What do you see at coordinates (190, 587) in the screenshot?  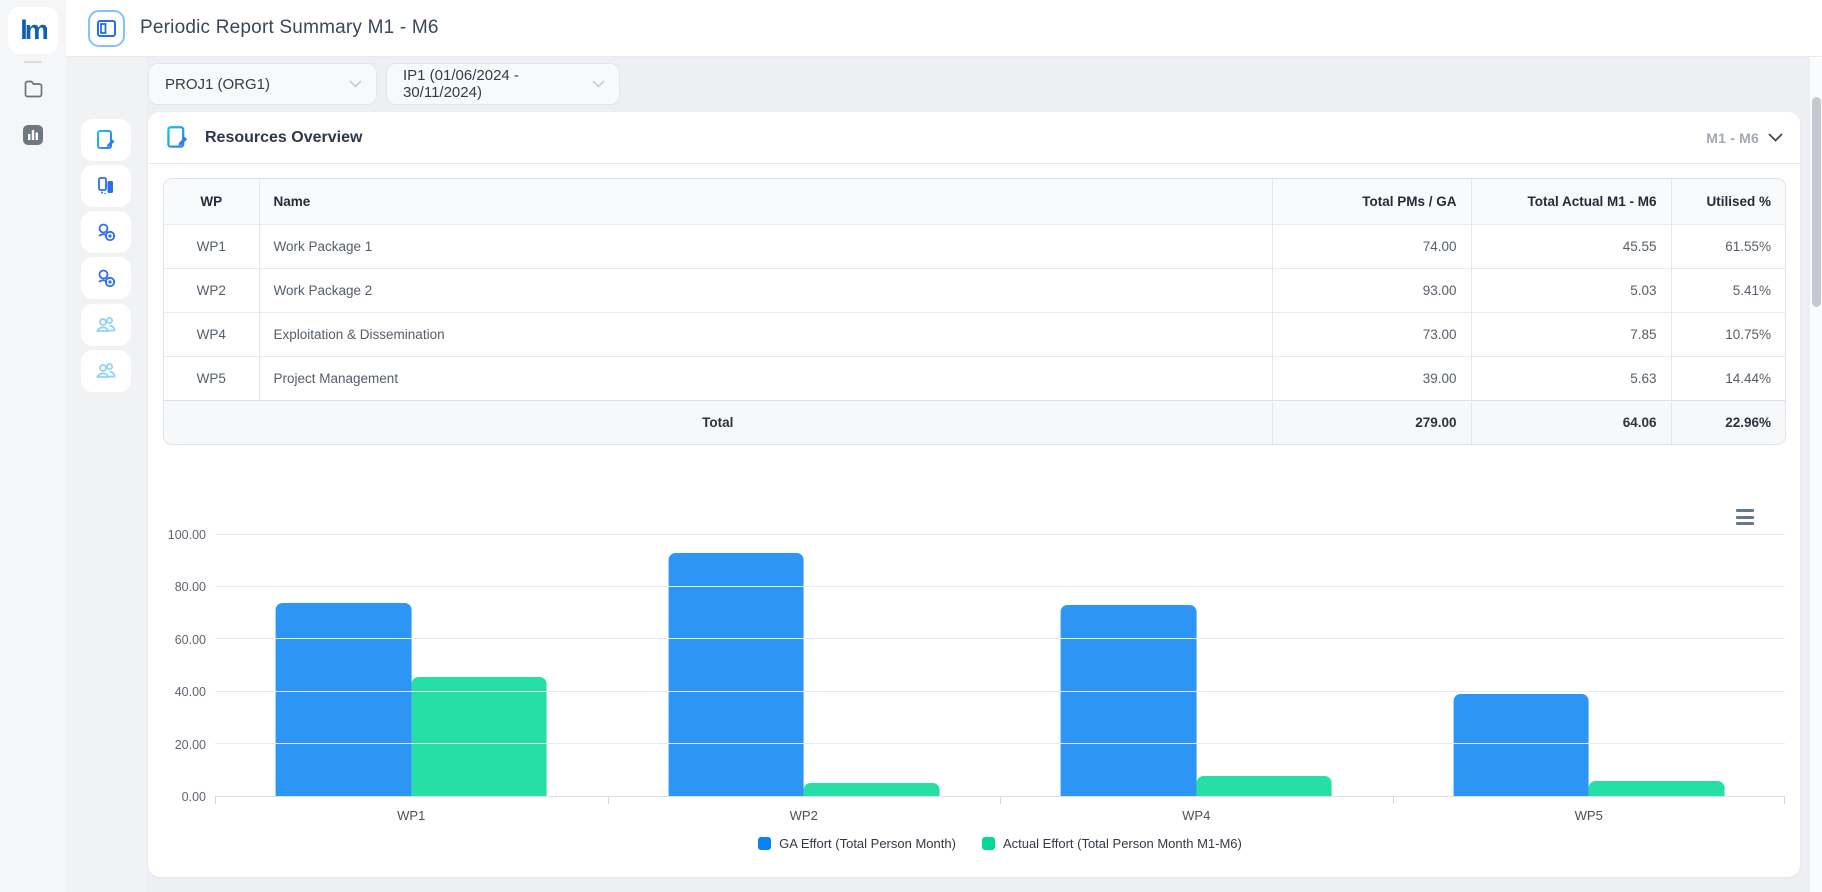 I see `y-tick-label: 80.00` at bounding box center [190, 587].